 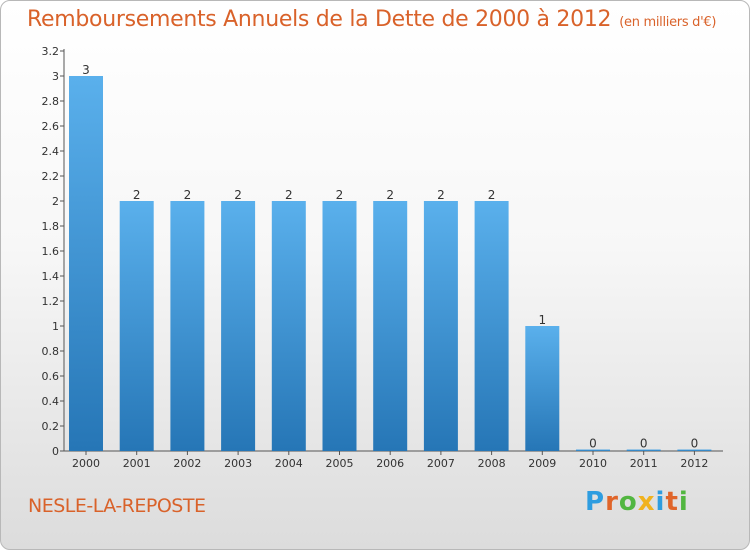 What do you see at coordinates (542, 463) in the screenshot?
I see `x-tick-label: 2009` at bounding box center [542, 463].